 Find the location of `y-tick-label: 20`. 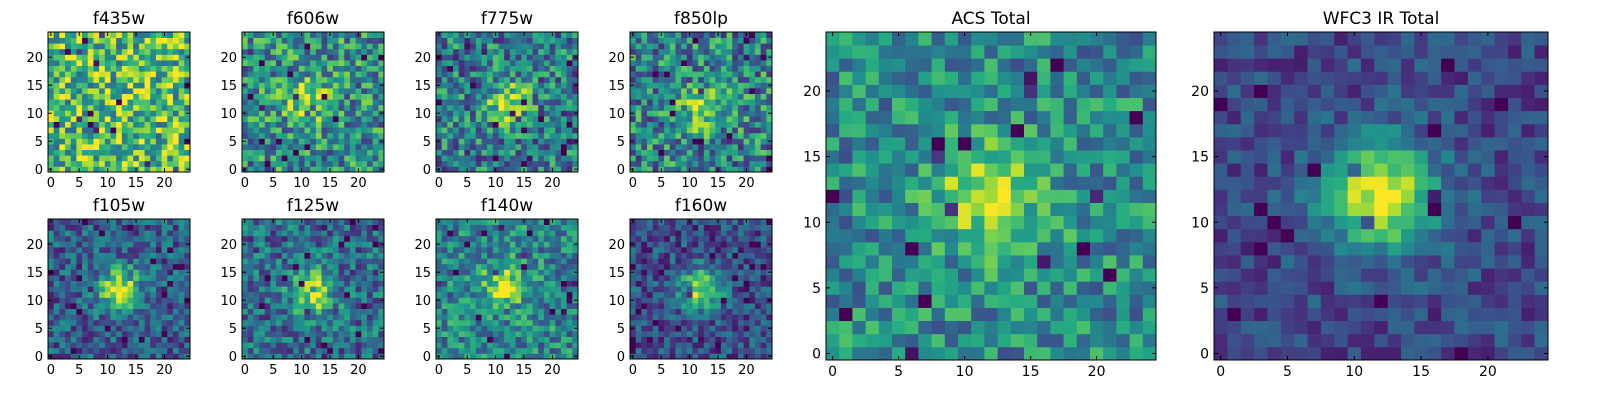

y-tick-label: 20 is located at coordinates (422, 245).